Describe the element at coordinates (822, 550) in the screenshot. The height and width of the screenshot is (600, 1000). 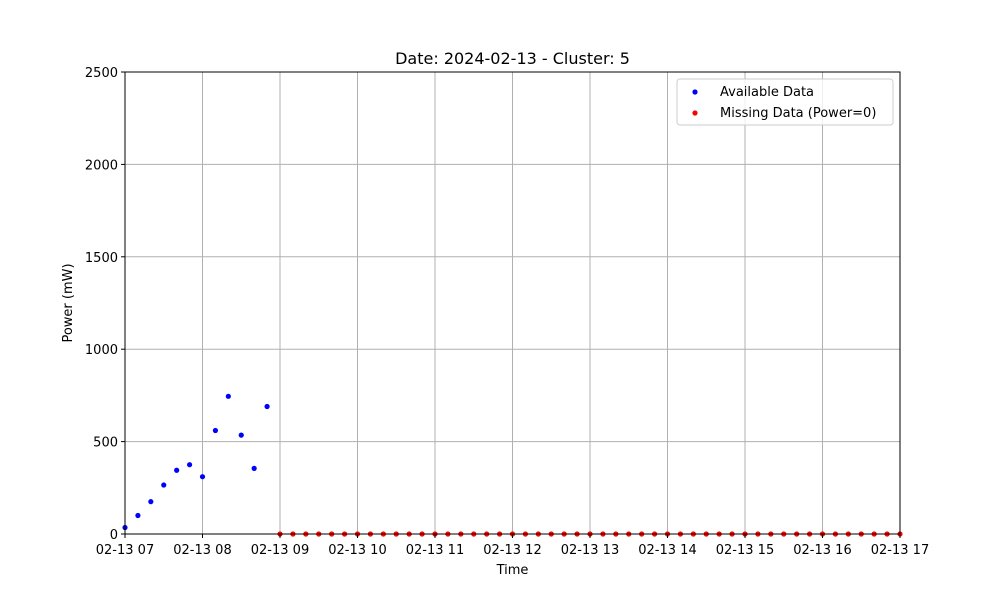
I see `x-tick-label: 02-13 16` at that location.